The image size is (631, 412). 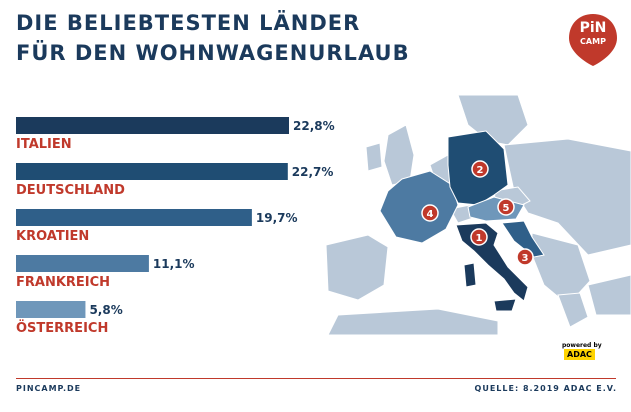 What do you see at coordinates (314, 126) in the screenshot?
I see `value-label-italien: 22,8%` at bounding box center [314, 126].